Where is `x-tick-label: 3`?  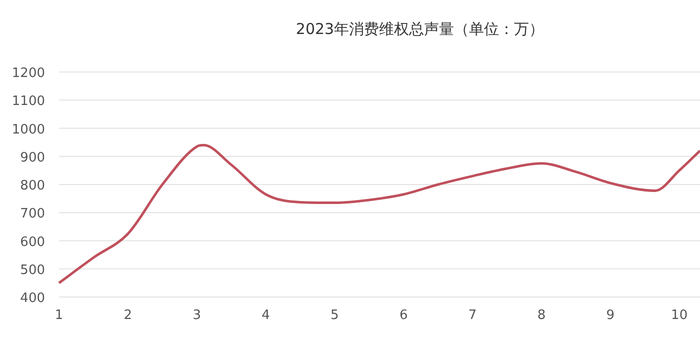 x-tick-label: 3 is located at coordinates (196, 315).